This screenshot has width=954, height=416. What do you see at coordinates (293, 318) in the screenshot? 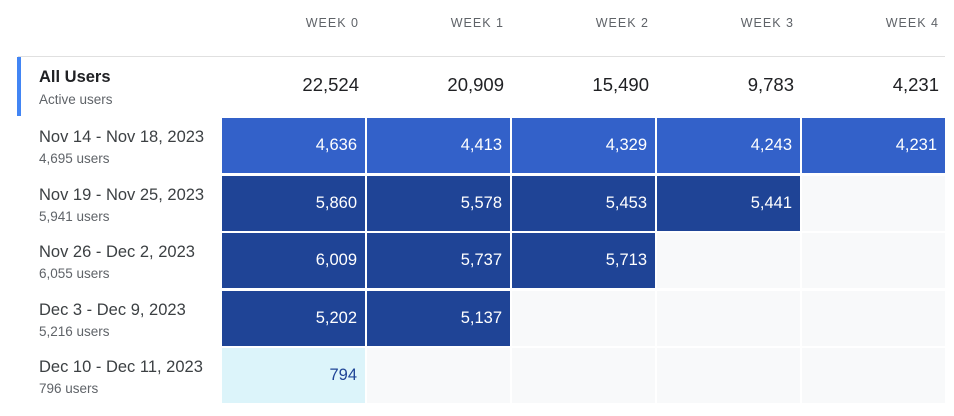
I see `retention-cell: 5,202` at bounding box center [293, 318].